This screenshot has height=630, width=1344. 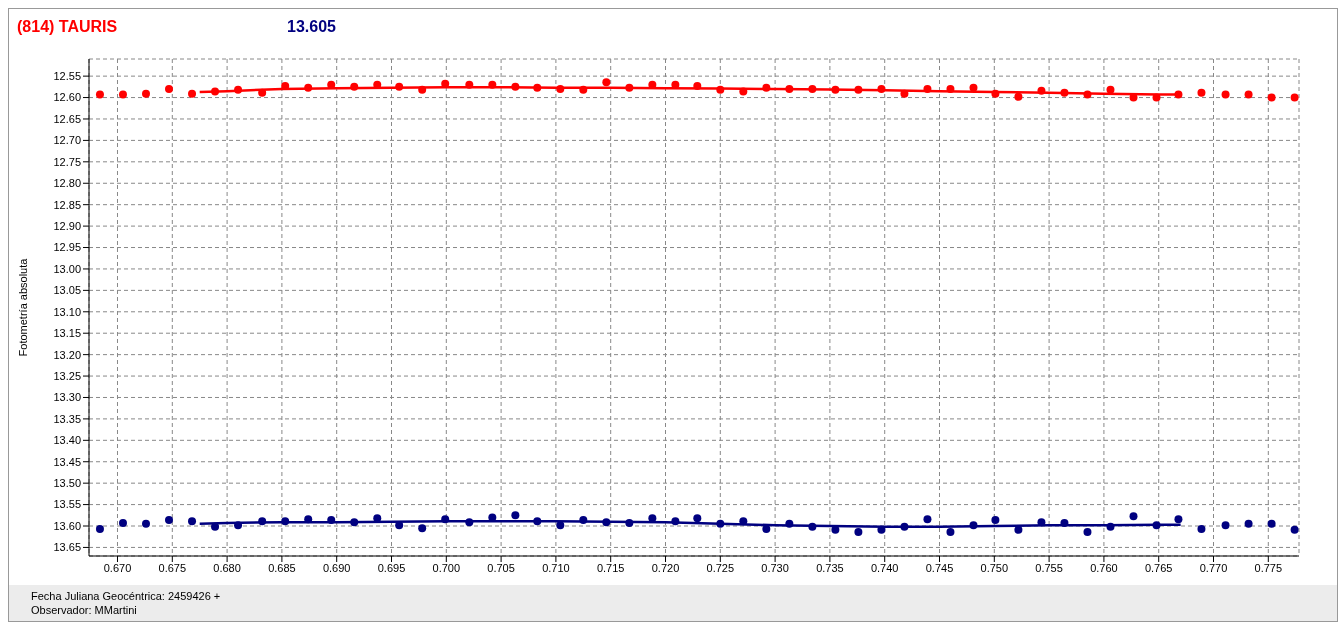 I want to click on y-tick-label: 13.10, so click(x=67, y=311).